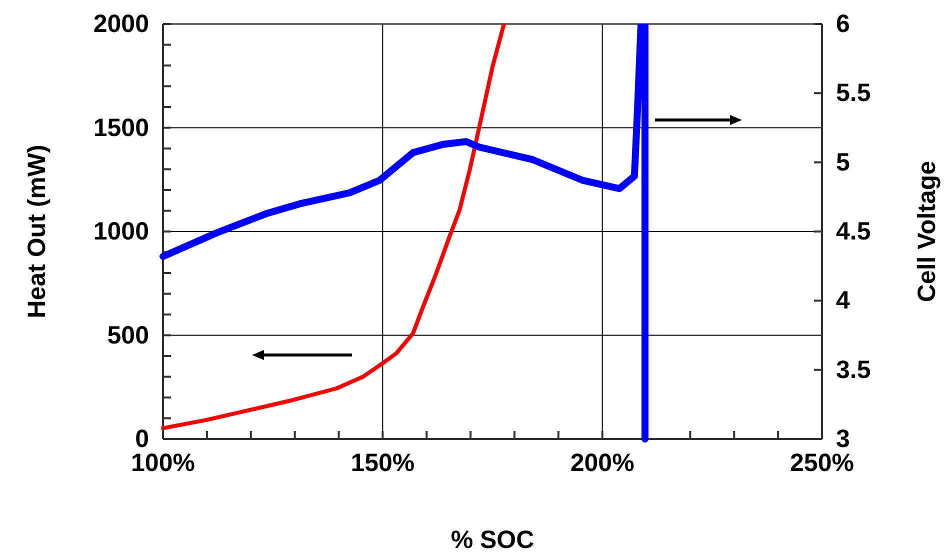 This screenshot has width=944, height=553. What do you see at coordinates (853, 232) in the screenshot?
I see `y2-tick-label: 4.5` at bounding box center [853, 232].